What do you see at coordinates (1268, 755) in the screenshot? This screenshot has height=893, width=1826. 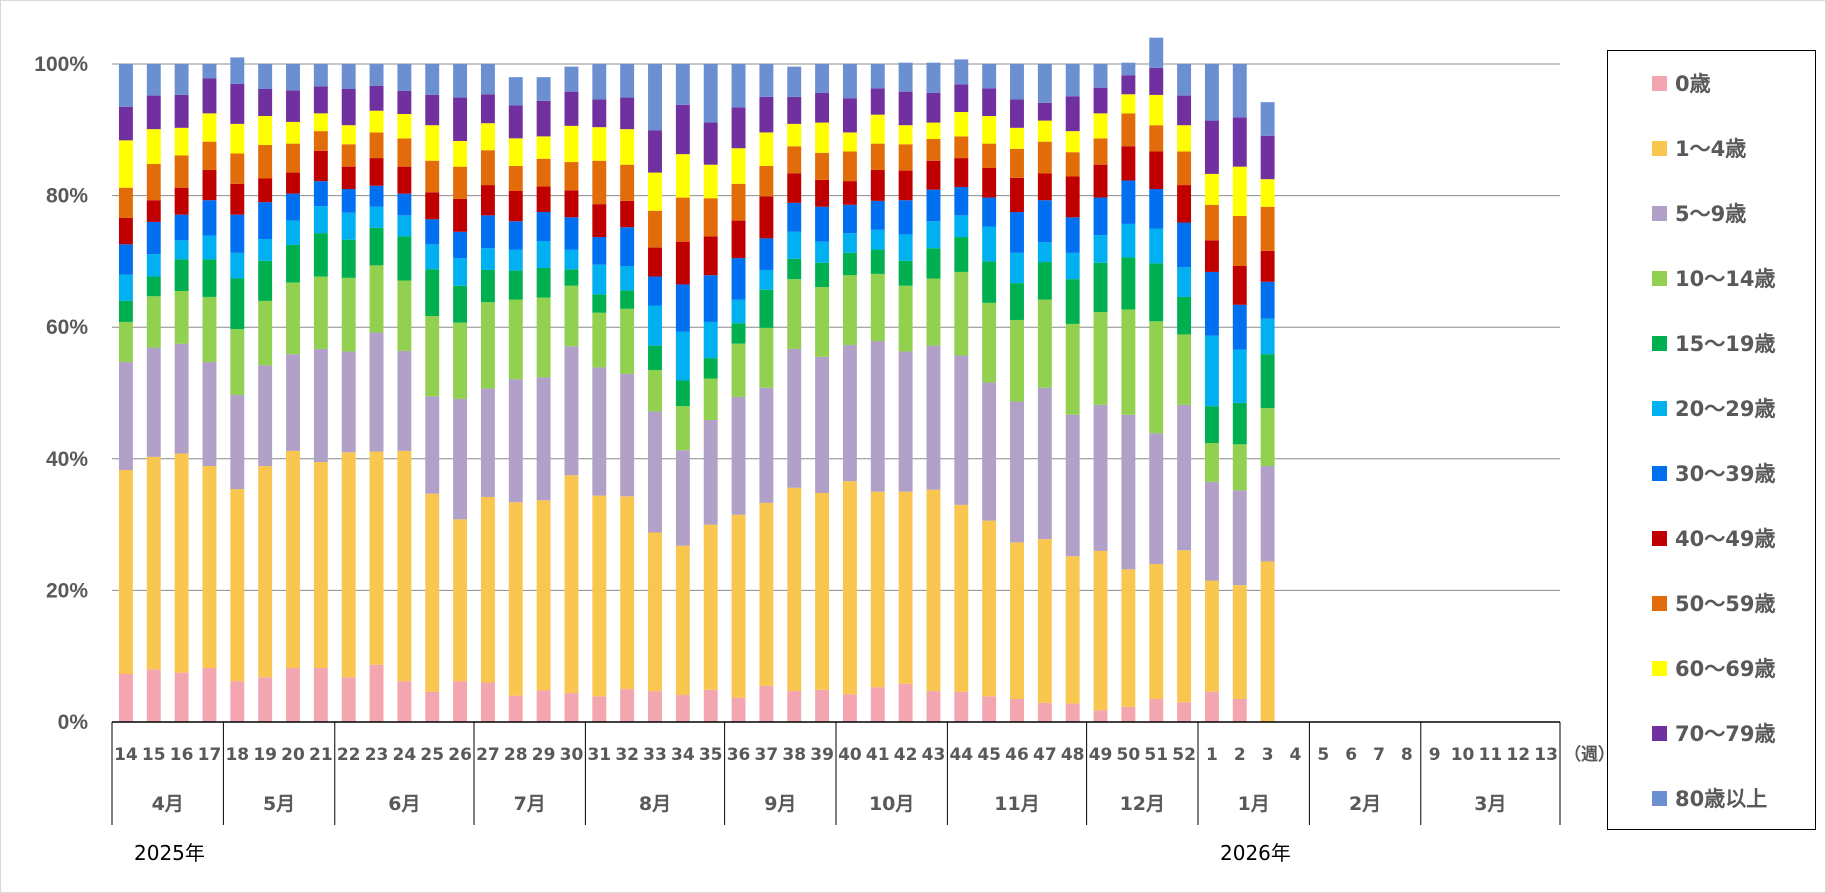 I see `x-tick-label: 3` at bounding box center [1268, 755].